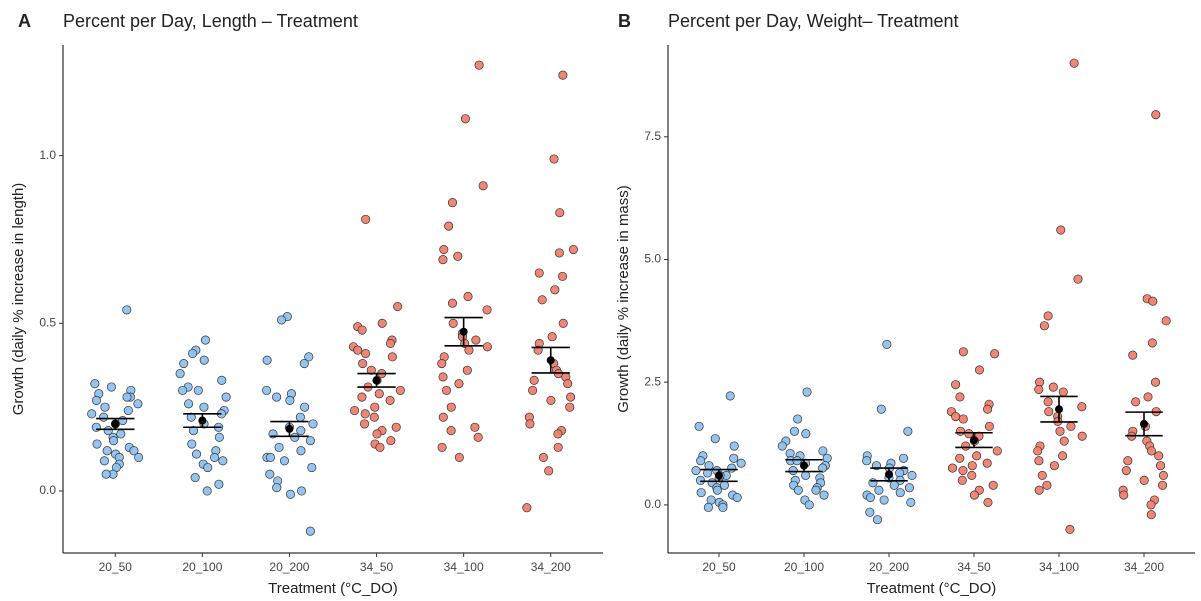  Describe the element at coordinates (932, 588) in the screenshot. I see `x-axis-label: Treatment (°C_DO)` at that location.